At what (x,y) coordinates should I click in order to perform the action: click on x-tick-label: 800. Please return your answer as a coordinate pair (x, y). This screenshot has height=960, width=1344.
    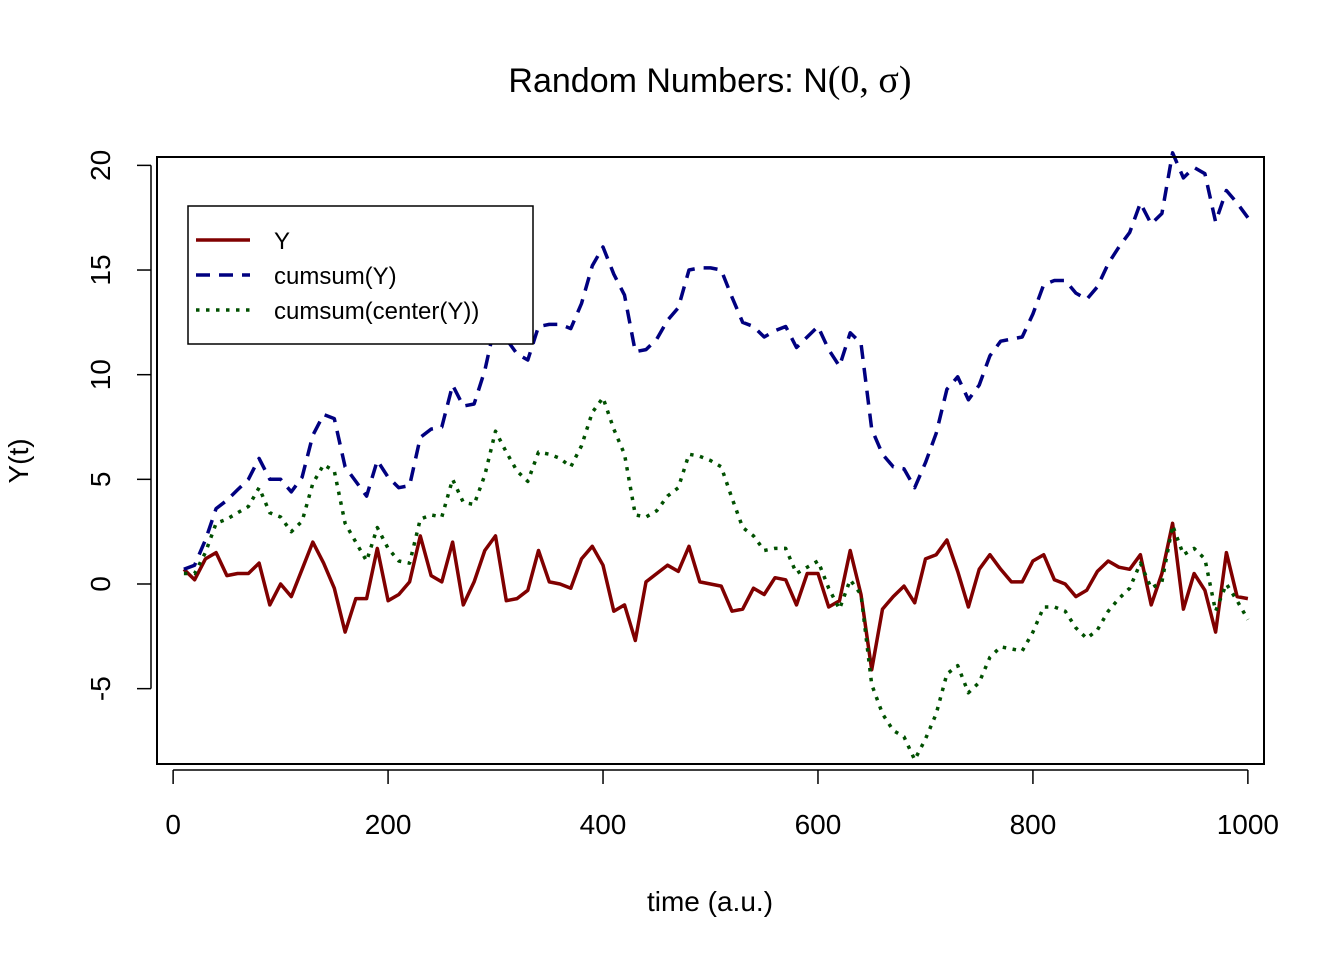
    Looking at the image, I should click on (1033, 824).